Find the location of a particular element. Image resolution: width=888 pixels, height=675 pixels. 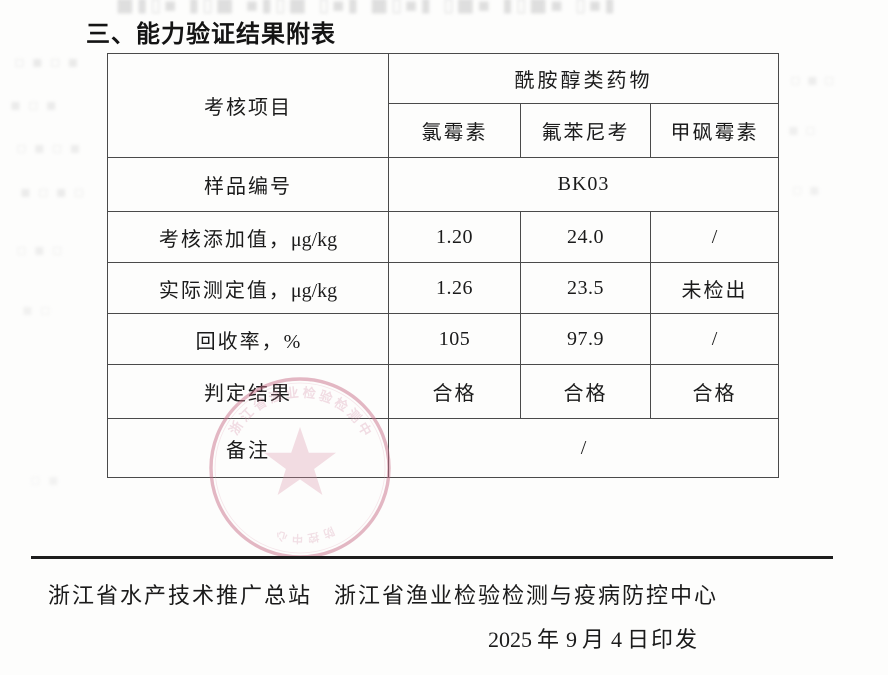

footer-organizations: 浙江省水产技术推广总站 浙江省渔业检验检测与疫病防控中心 is located at coordinates (383, 594).